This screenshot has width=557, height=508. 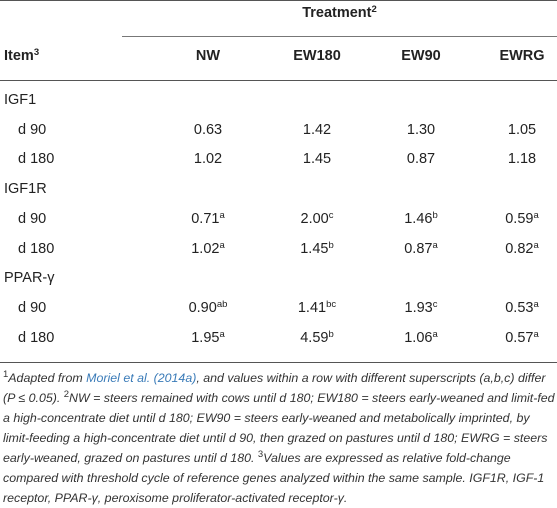 I want to click on cell-ew180: 4.59b, so click(x=317, y=337).